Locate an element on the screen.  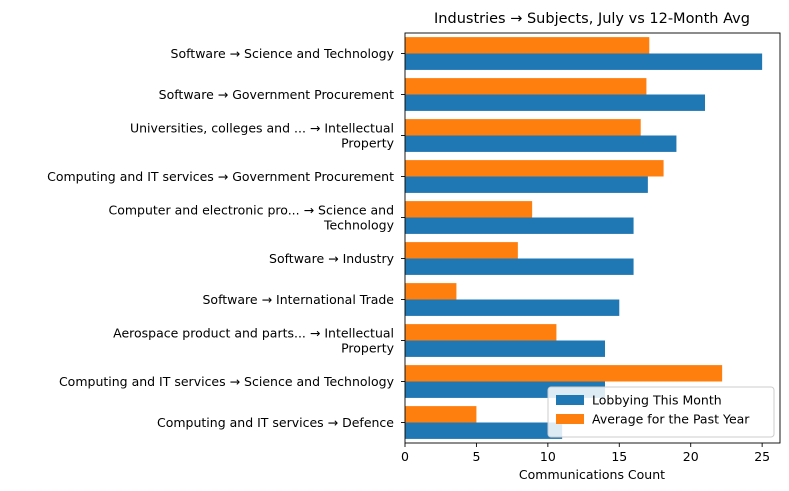
legend-label: Lobbying This Month is located at coordinates (657, 400).